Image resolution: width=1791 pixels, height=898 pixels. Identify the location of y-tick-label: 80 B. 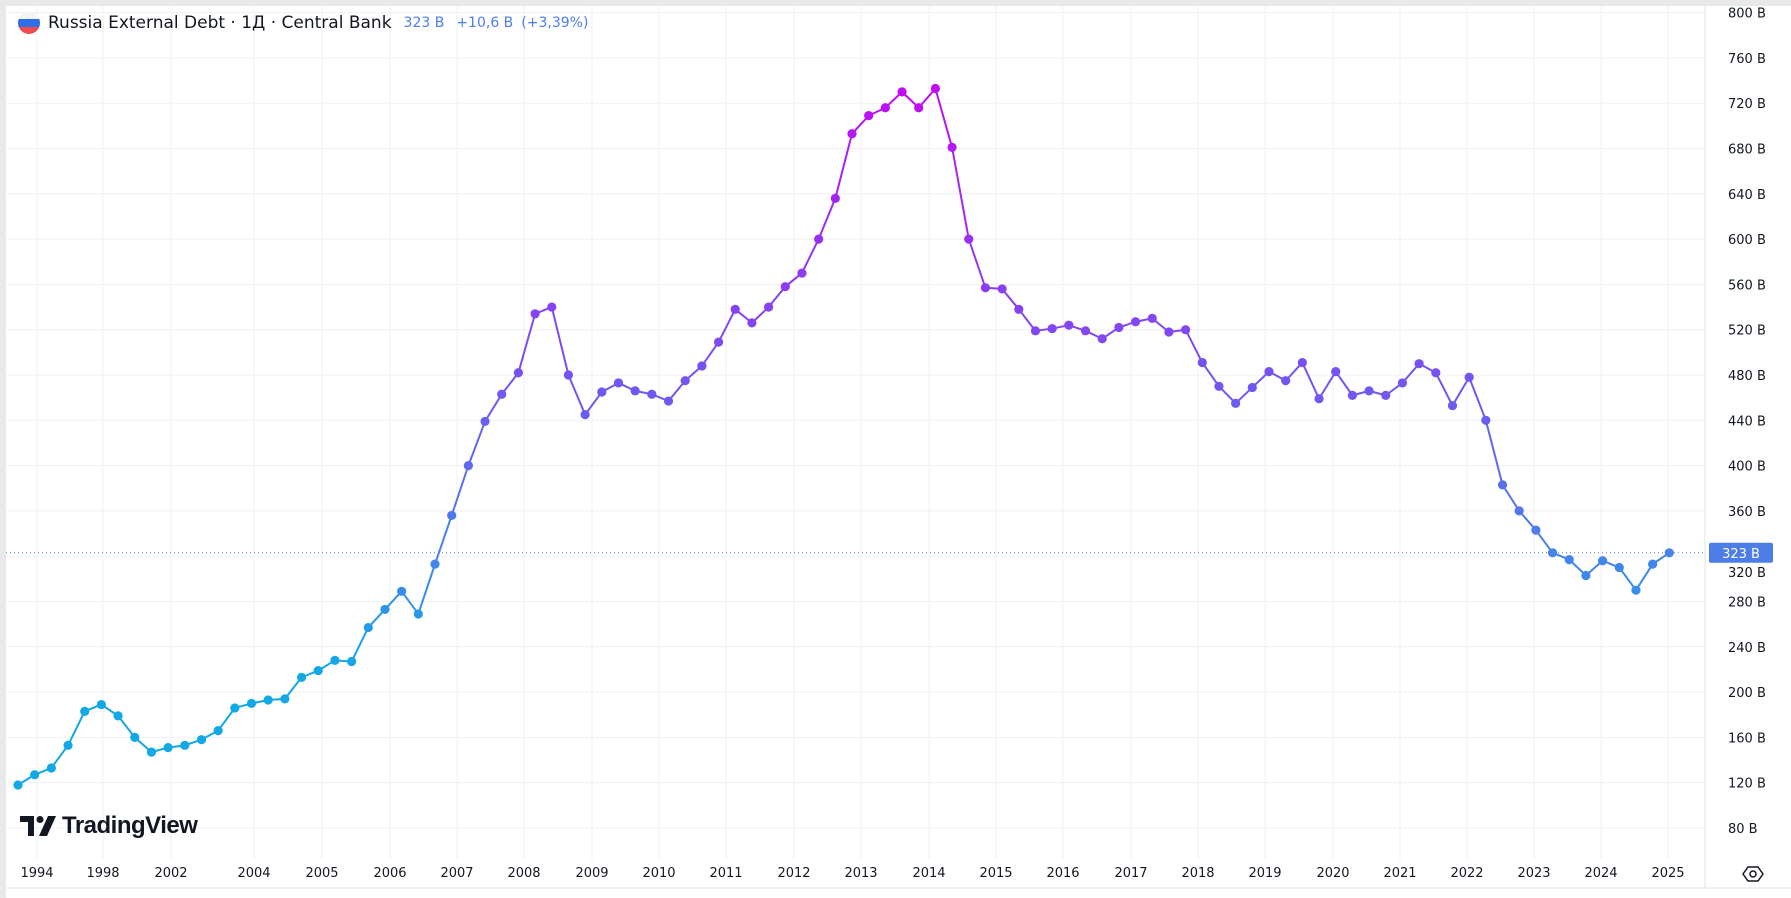
(1743, 829).